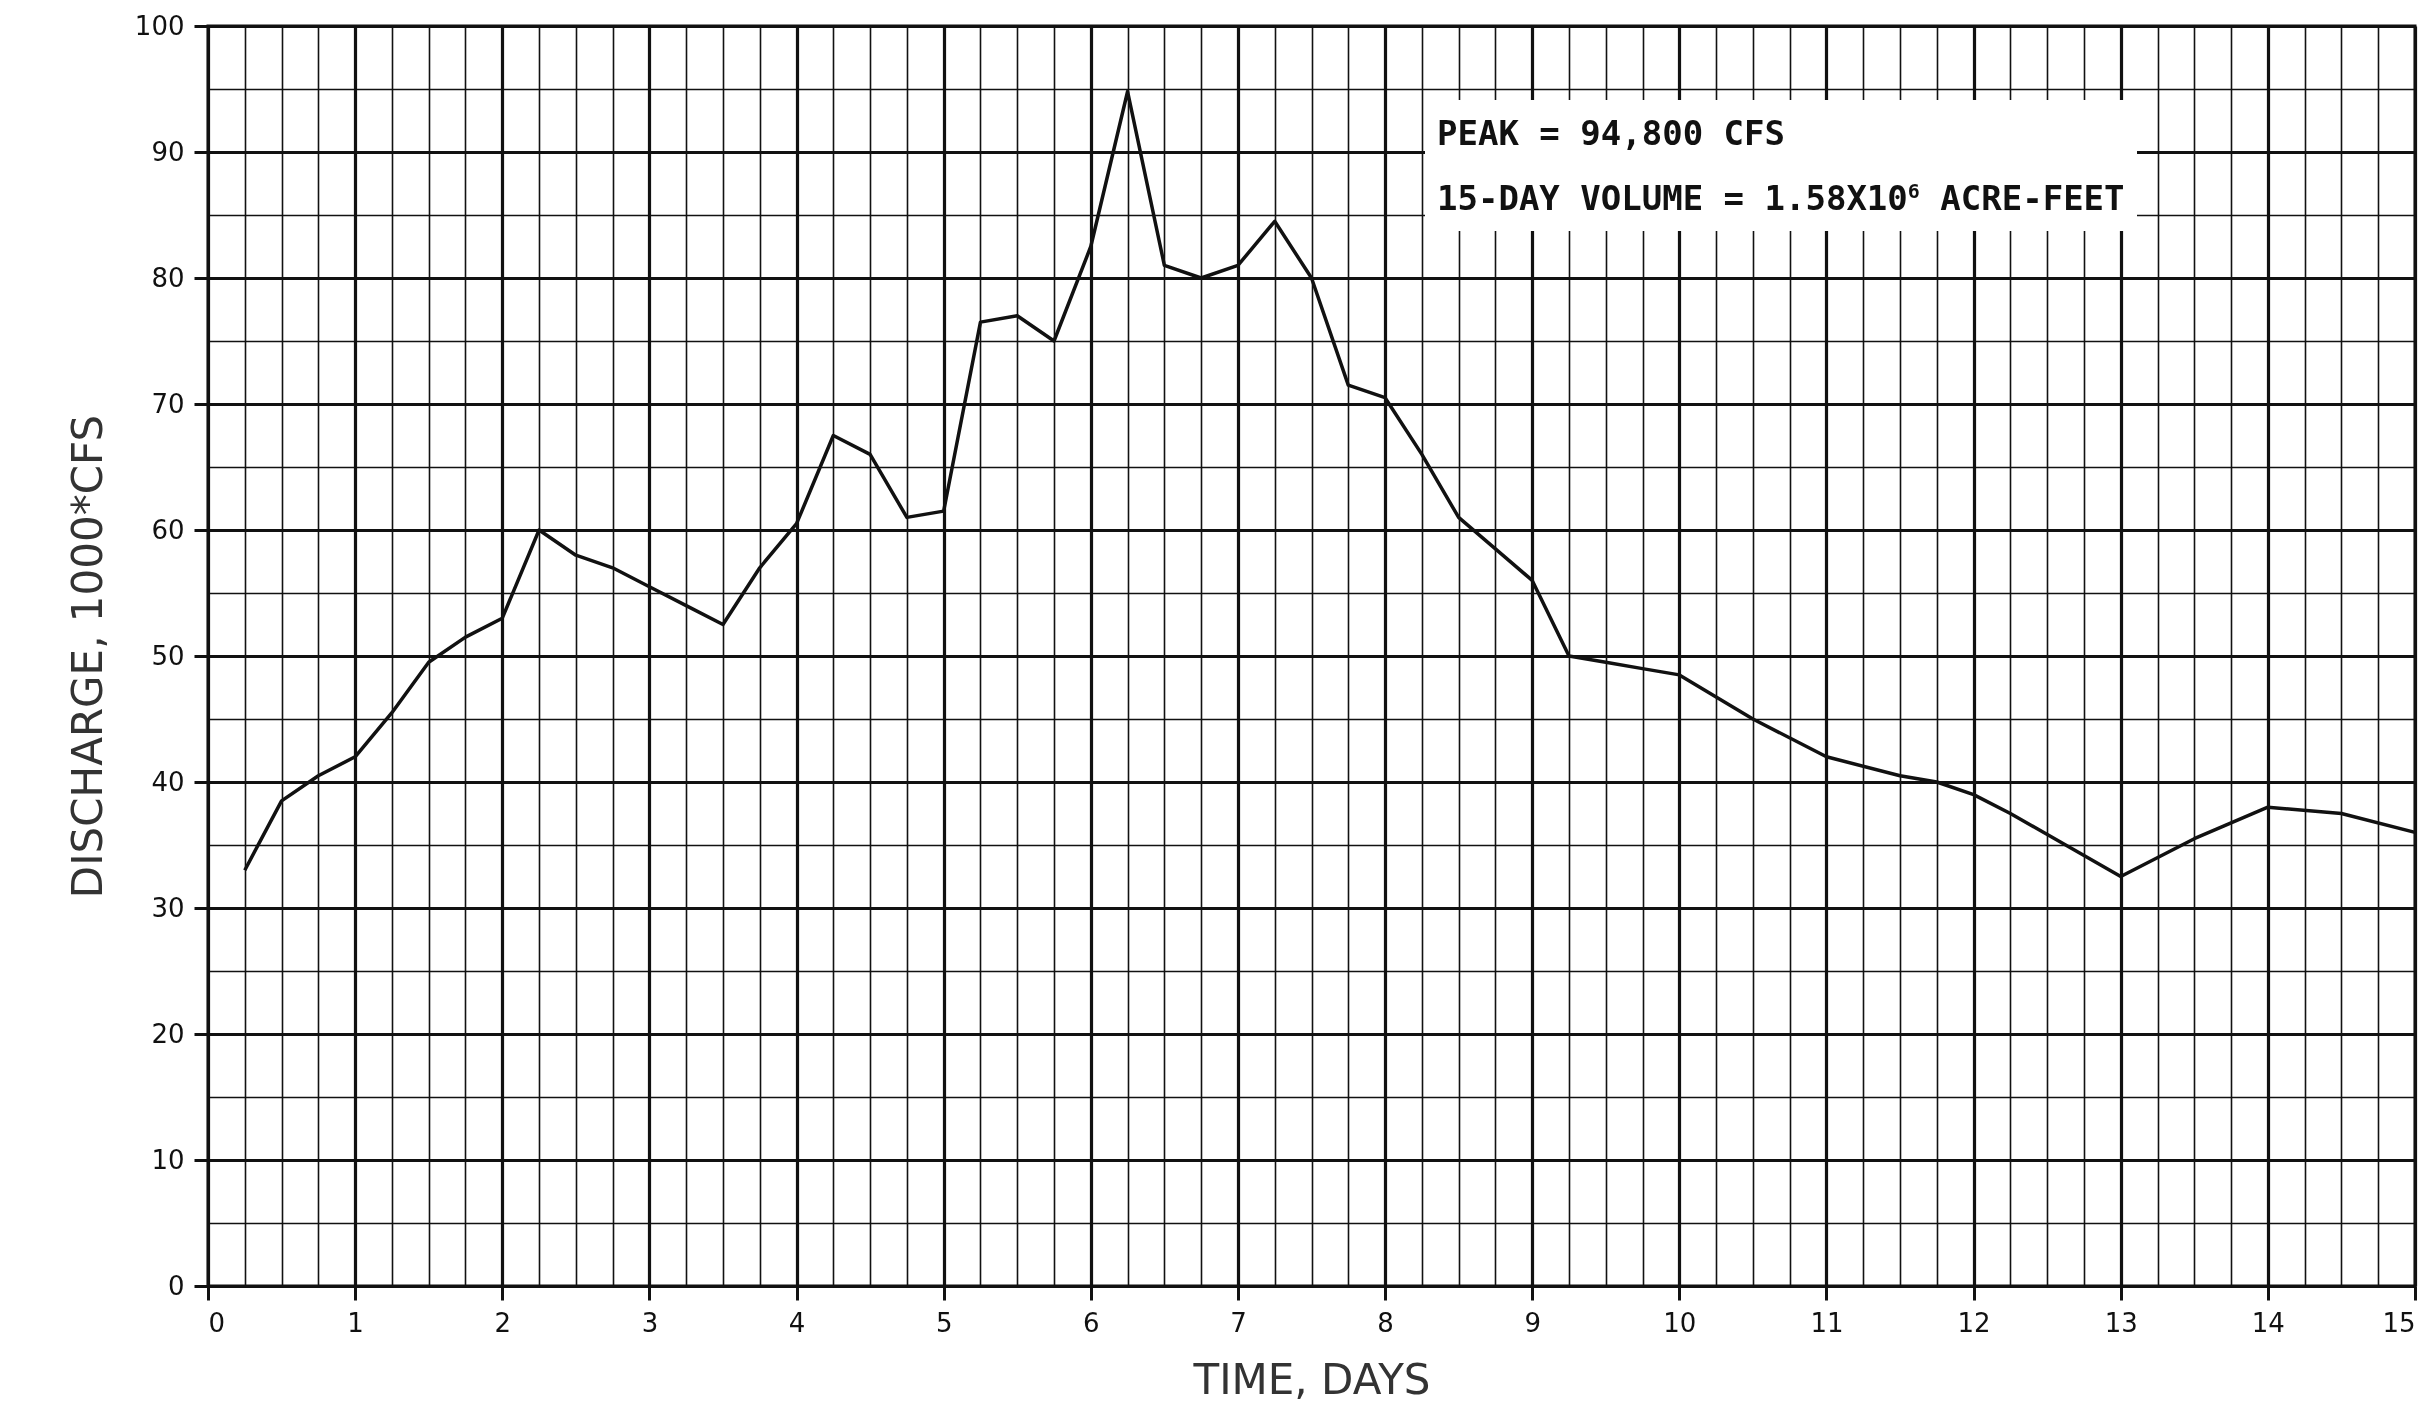 This screenshot has width=2435, height=1411. What do you see at coordinates (168, 403) in the screenshot?
I see `y-tick-label: 70` at bounding box center [168, 403].